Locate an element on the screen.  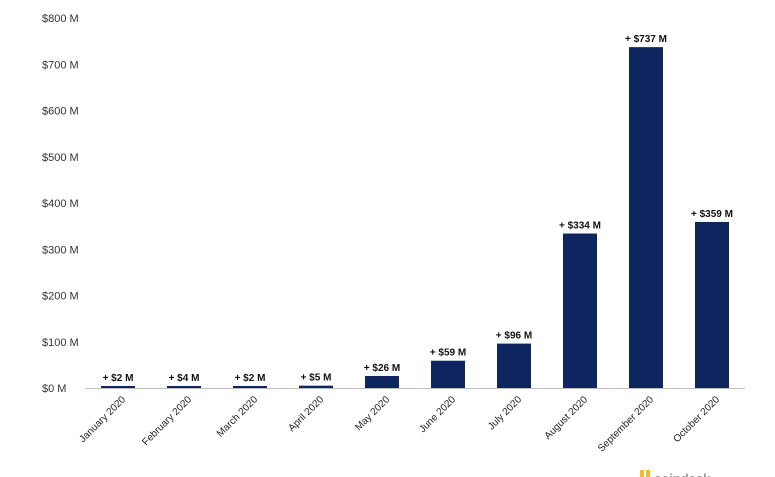
x-tick-label: January 2020 is located at coordinates (102, 419).